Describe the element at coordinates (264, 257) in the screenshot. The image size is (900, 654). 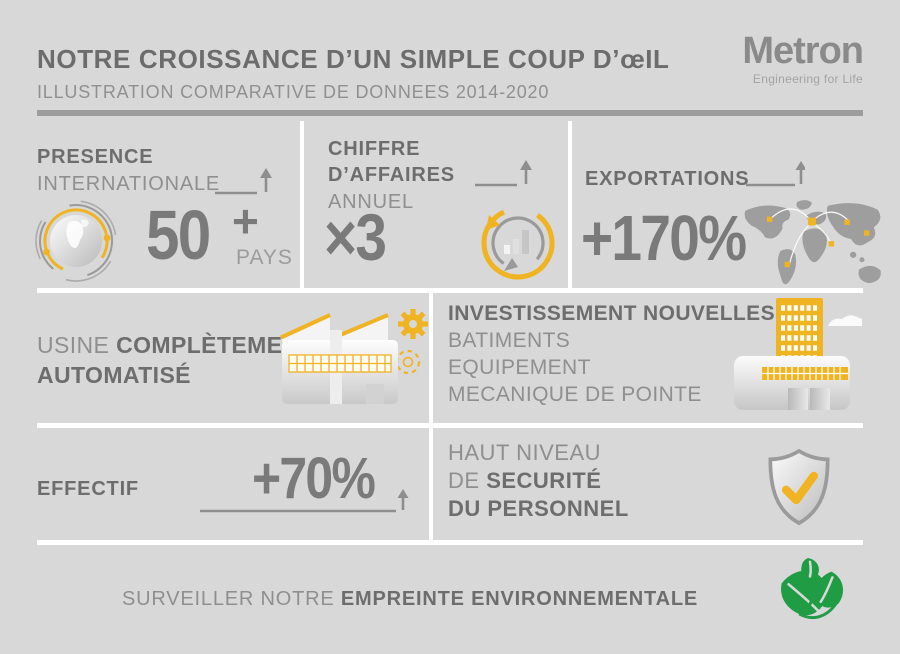
I see `presence-unit: PAYS` at that location.